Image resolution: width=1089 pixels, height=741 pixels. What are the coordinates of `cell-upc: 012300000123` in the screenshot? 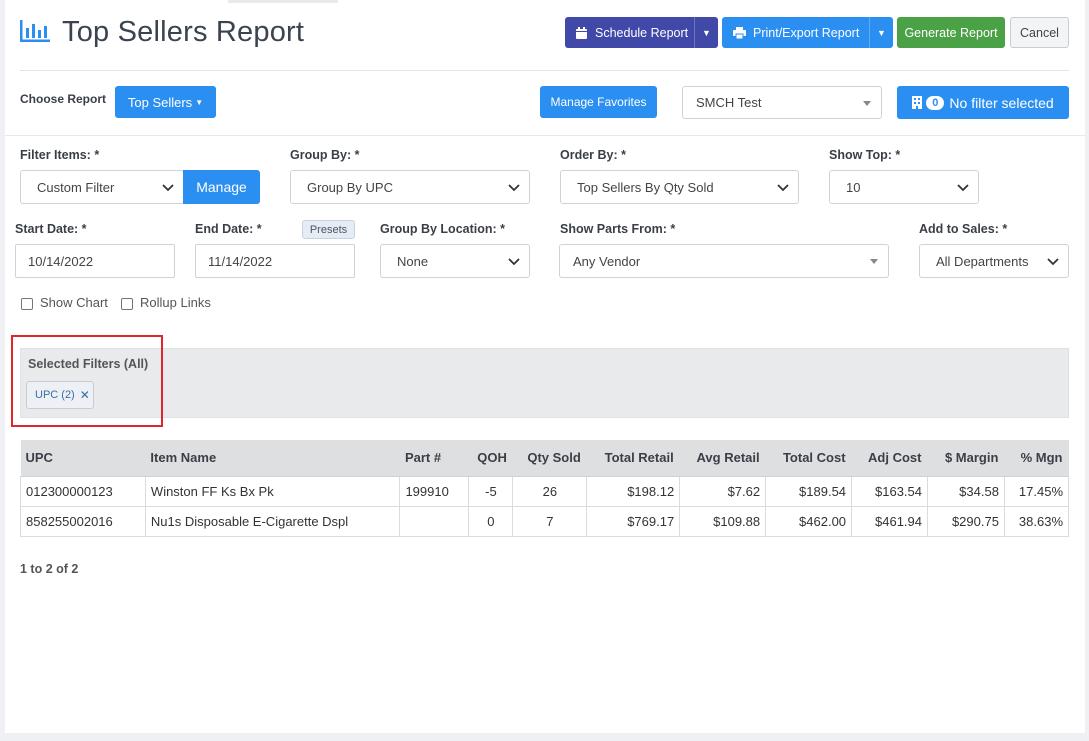 It's located at (83, 491).